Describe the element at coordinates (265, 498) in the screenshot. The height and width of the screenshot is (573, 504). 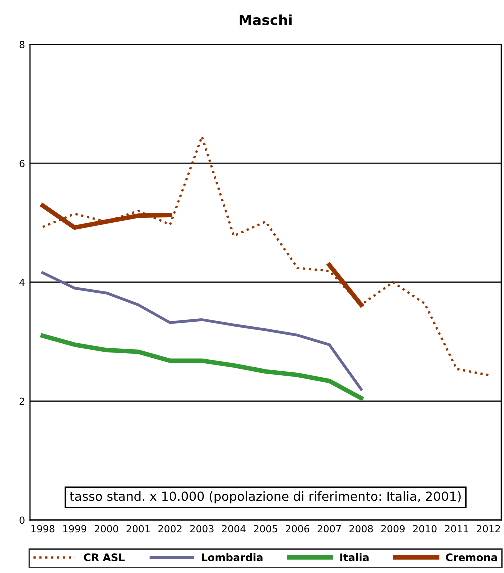
I see `annotation: tasso stand. x 10.000 (popolazione di riferimento: Italia, 2001)` at that location.